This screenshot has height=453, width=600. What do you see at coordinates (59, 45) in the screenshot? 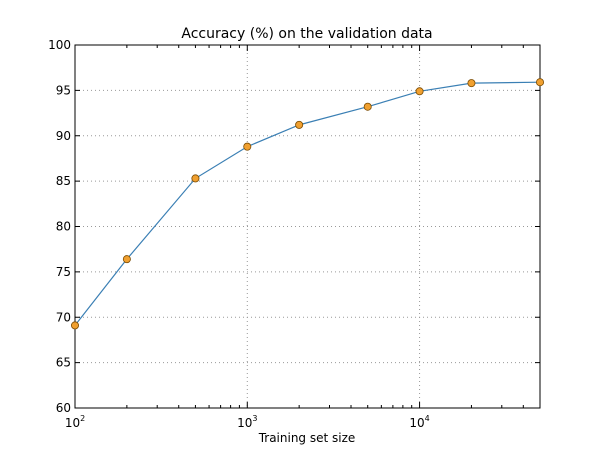
I see `y-tick-label: 100` at bounding box center [59, 45].